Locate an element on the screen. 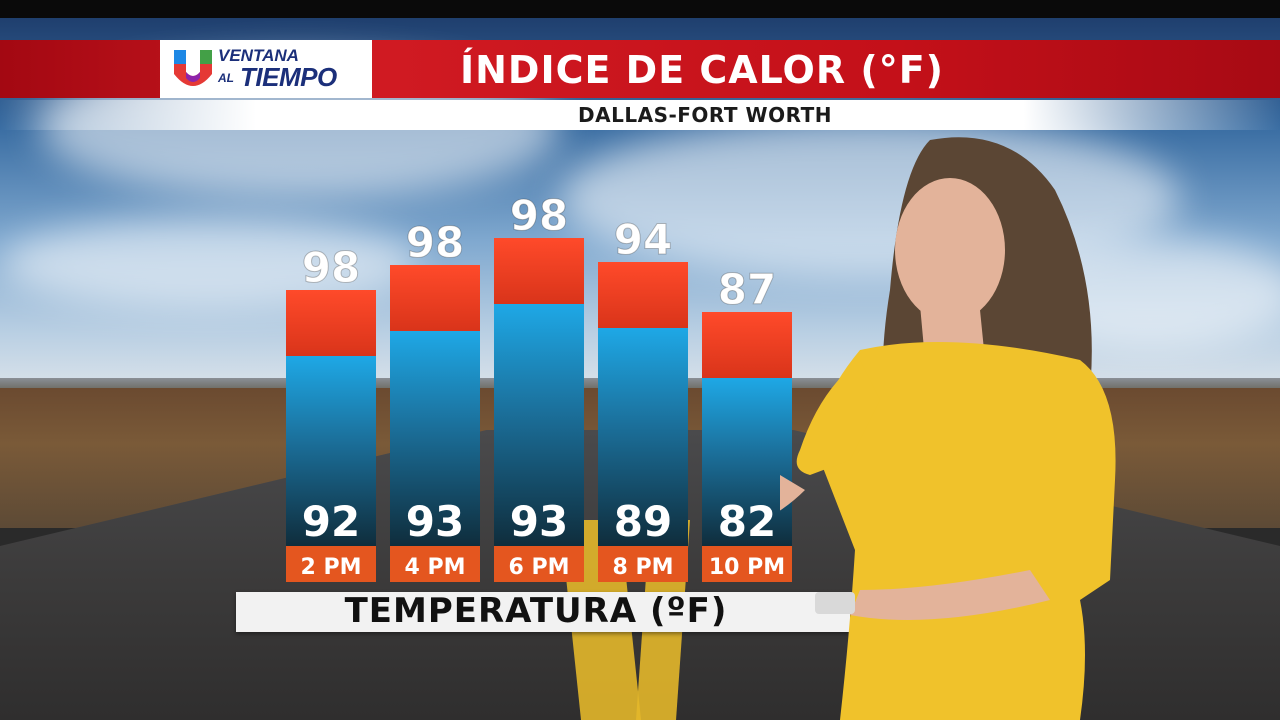 Image resolution: width=1280 pixels, height=720 pixels. x-axis-label: TEMPERATURA (ºF) is located at coordinates (536, 611).